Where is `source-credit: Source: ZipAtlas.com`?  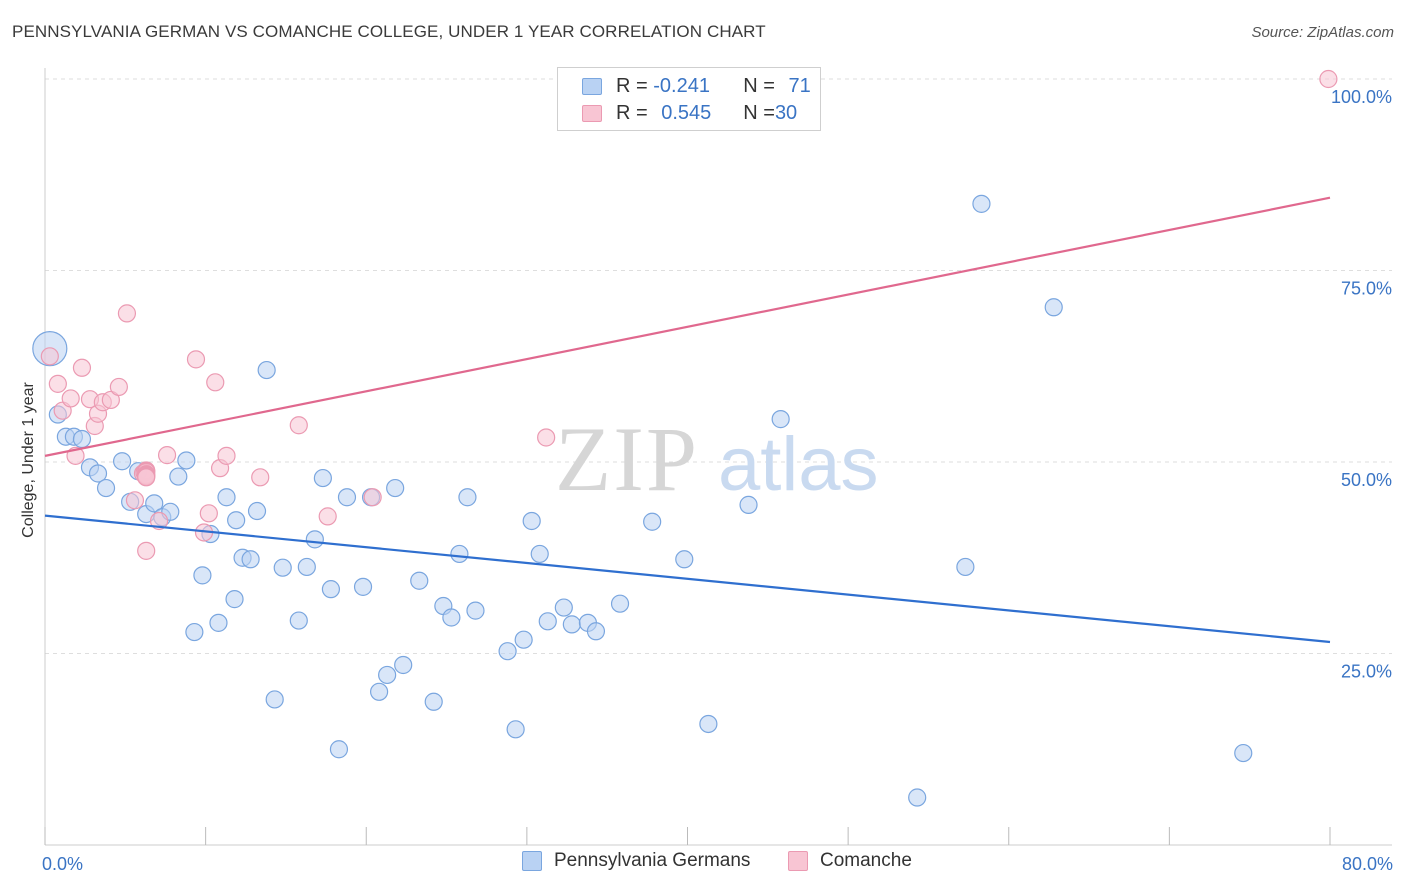
source-credit: Source: ZipAtlas.com is located at coordinates (1322, 32).